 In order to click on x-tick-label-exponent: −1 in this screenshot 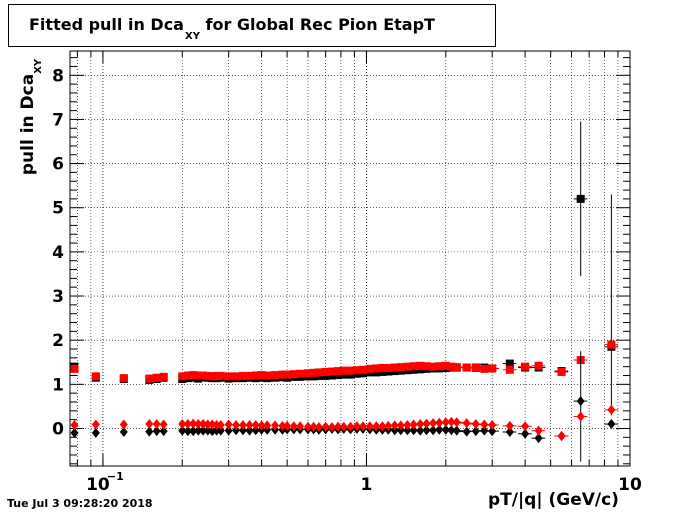, I will do `click(115, 476)`.